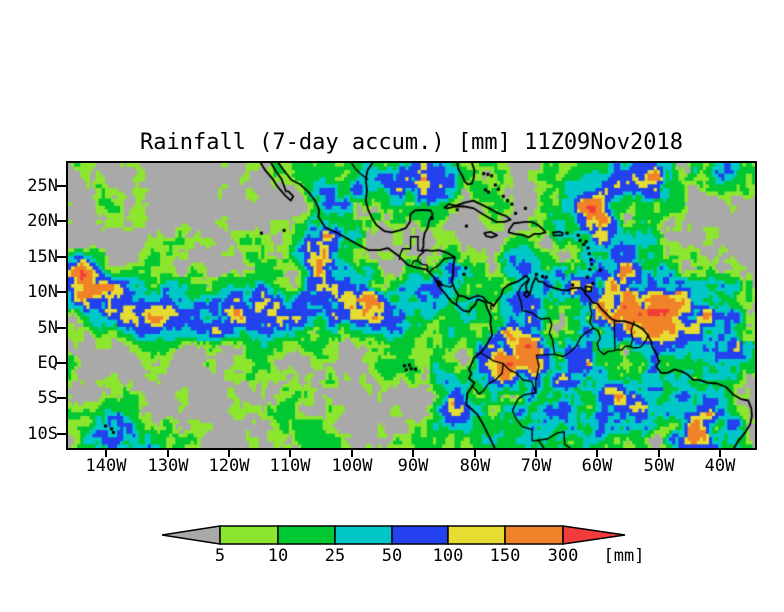  I want to click on colorbar-label: 50, so click(392, 556).